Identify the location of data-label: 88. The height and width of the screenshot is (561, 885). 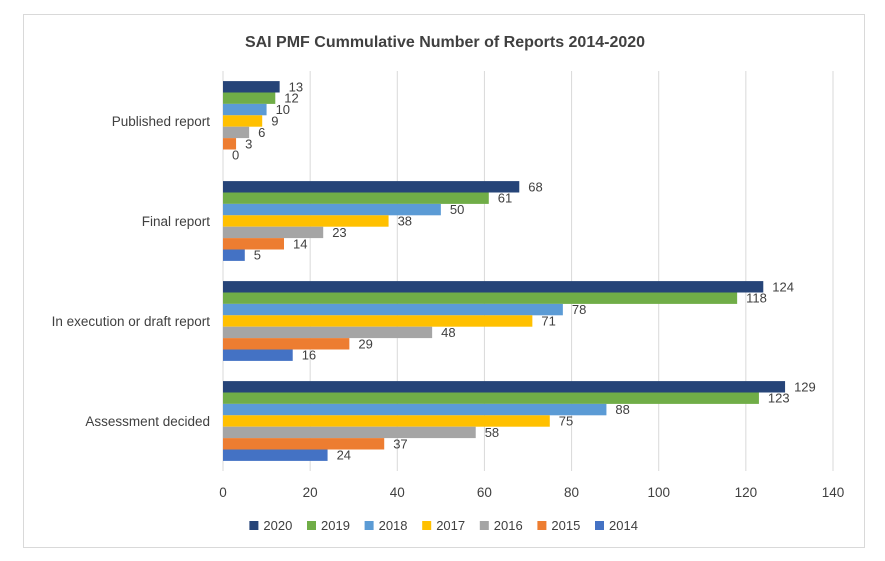
(622, 409).